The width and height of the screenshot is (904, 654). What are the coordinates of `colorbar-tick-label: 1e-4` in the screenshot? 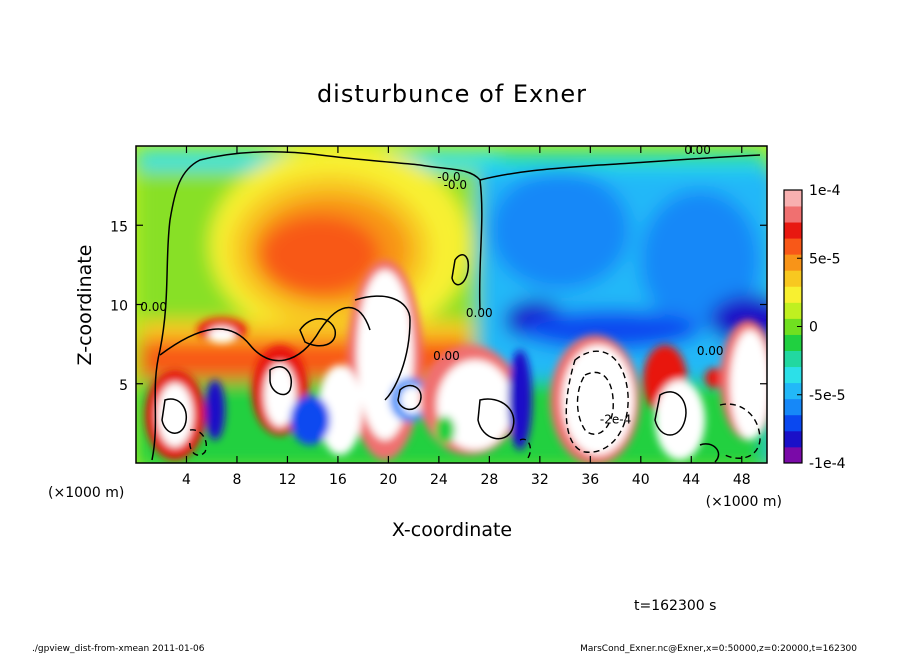 It's located at (825, 191).